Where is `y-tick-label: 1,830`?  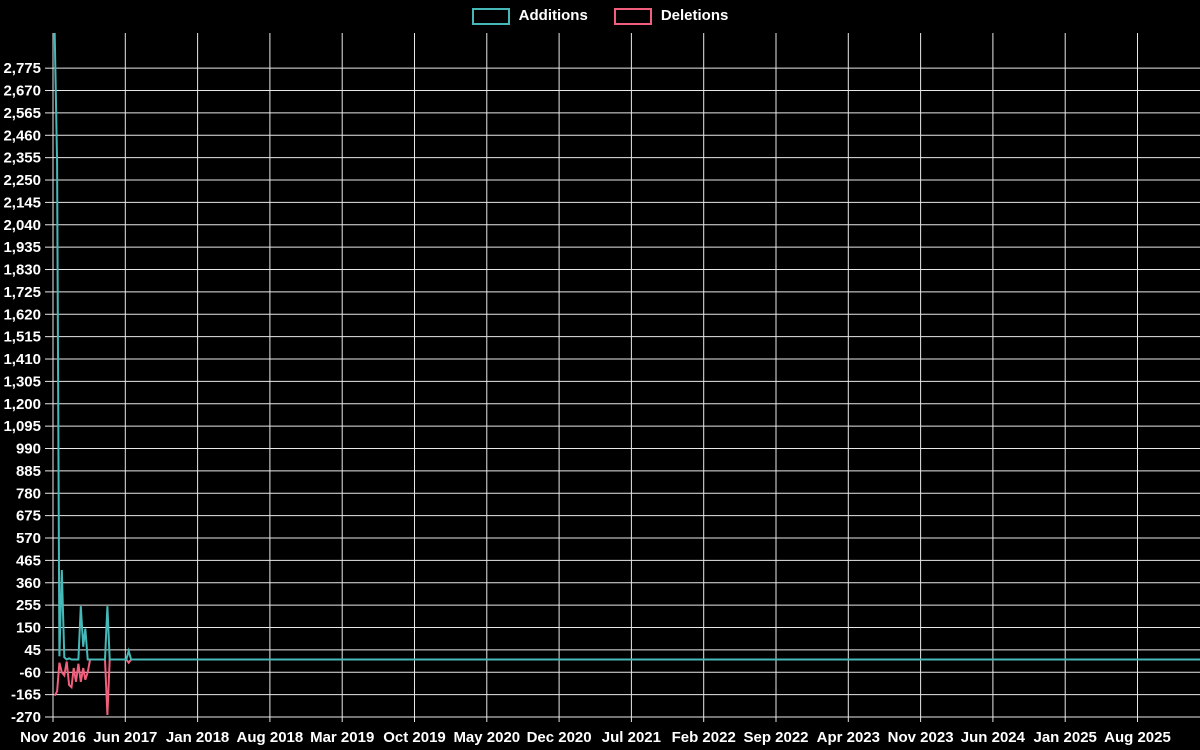
y-tick-label: 1,830 is located at coordinates (22, 270).